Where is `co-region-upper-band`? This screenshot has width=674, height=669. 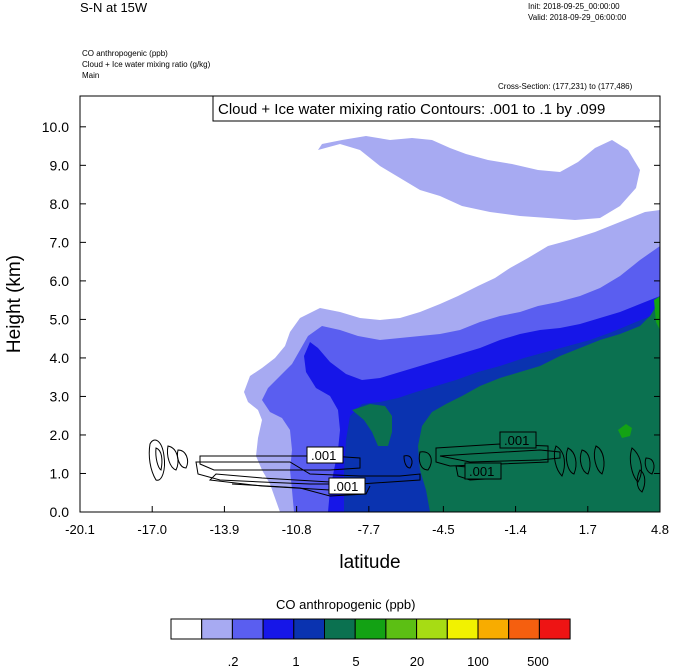 co-region-upper-band is located at coordinates (479, 178).